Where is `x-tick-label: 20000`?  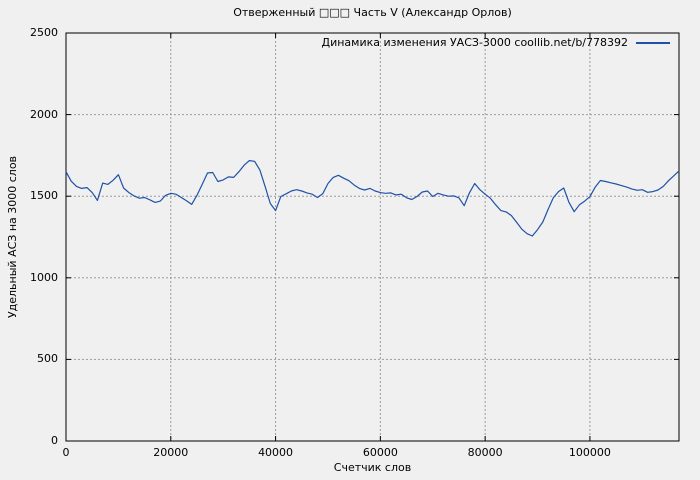
x-tick-label: 20000 is located at coordinates (171, 452).